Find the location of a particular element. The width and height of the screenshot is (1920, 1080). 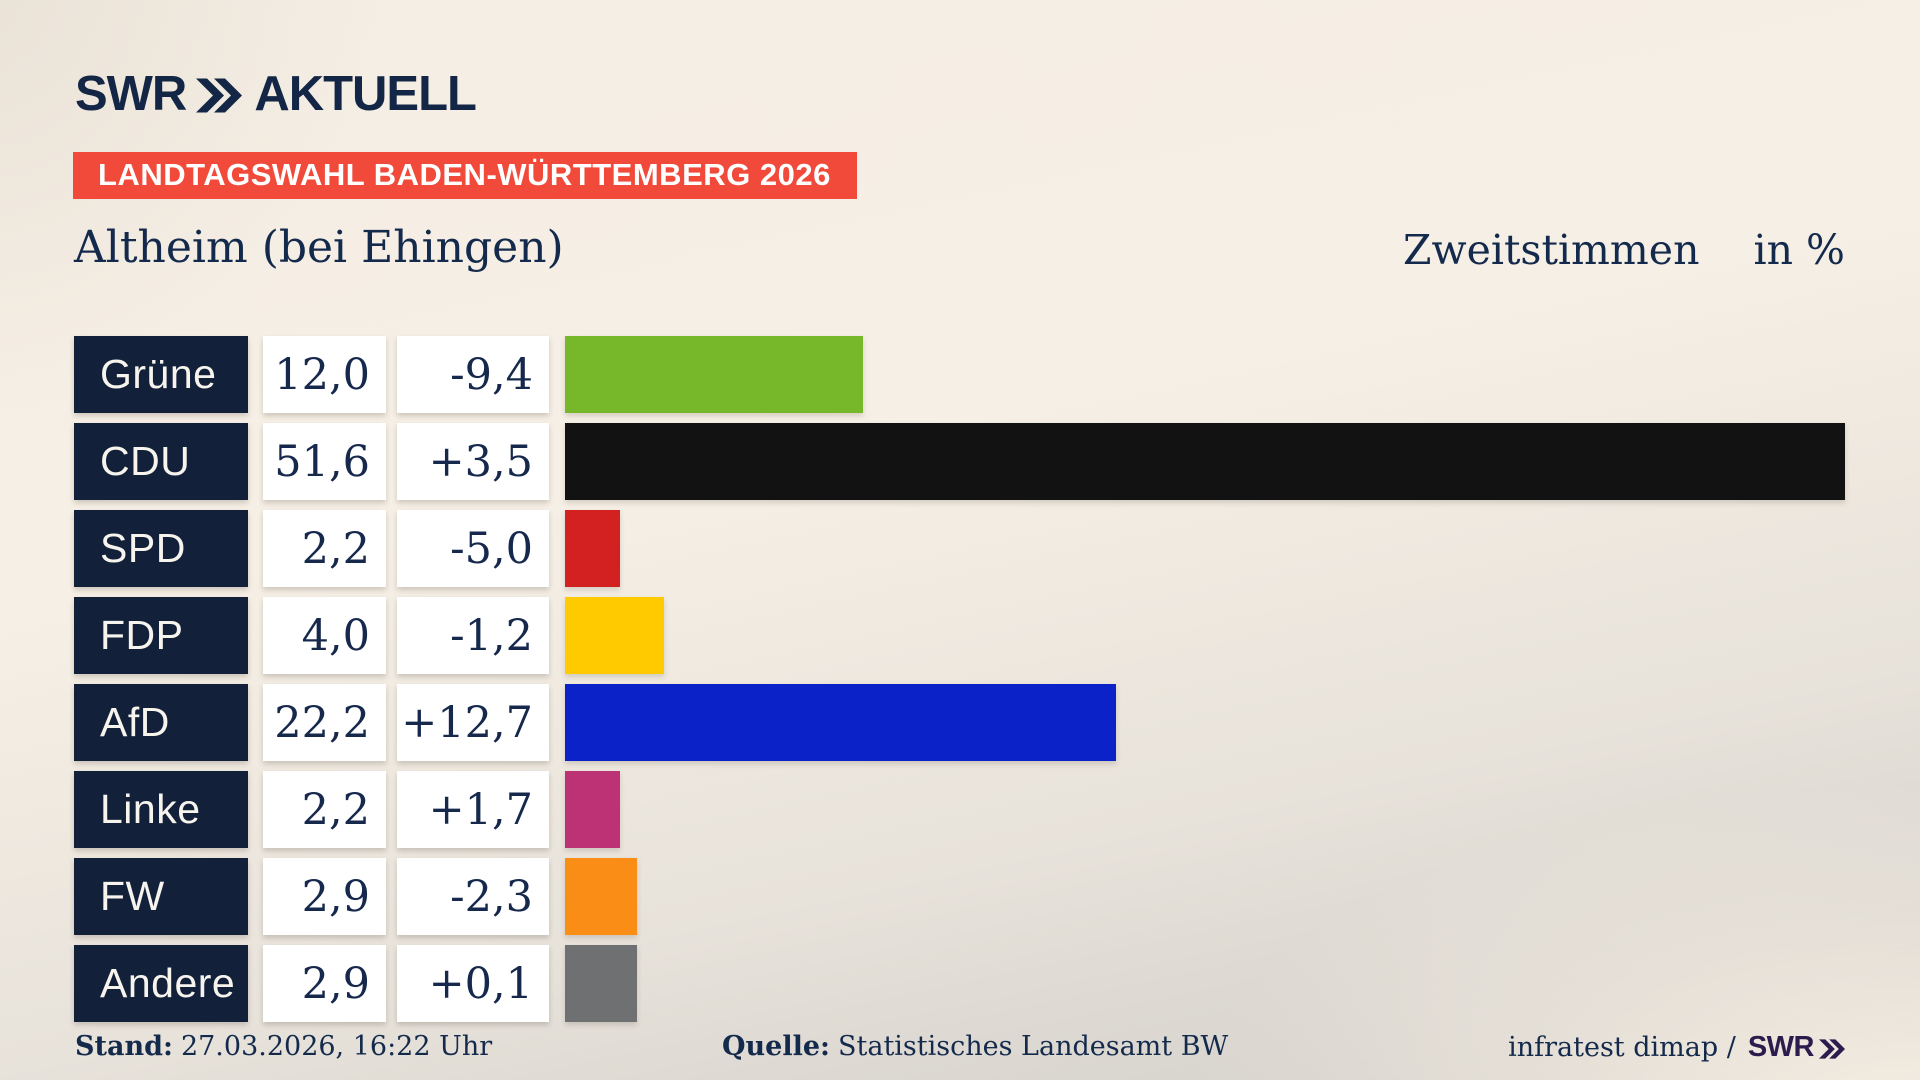

party-value: 51,6 is located at coordinates (324, 461).